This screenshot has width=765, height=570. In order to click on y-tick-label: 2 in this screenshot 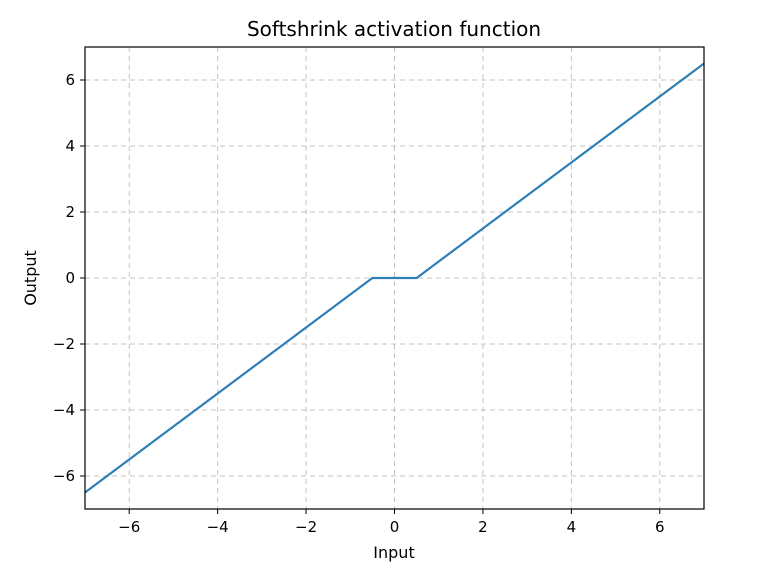, I will do `click(70, 212)`.